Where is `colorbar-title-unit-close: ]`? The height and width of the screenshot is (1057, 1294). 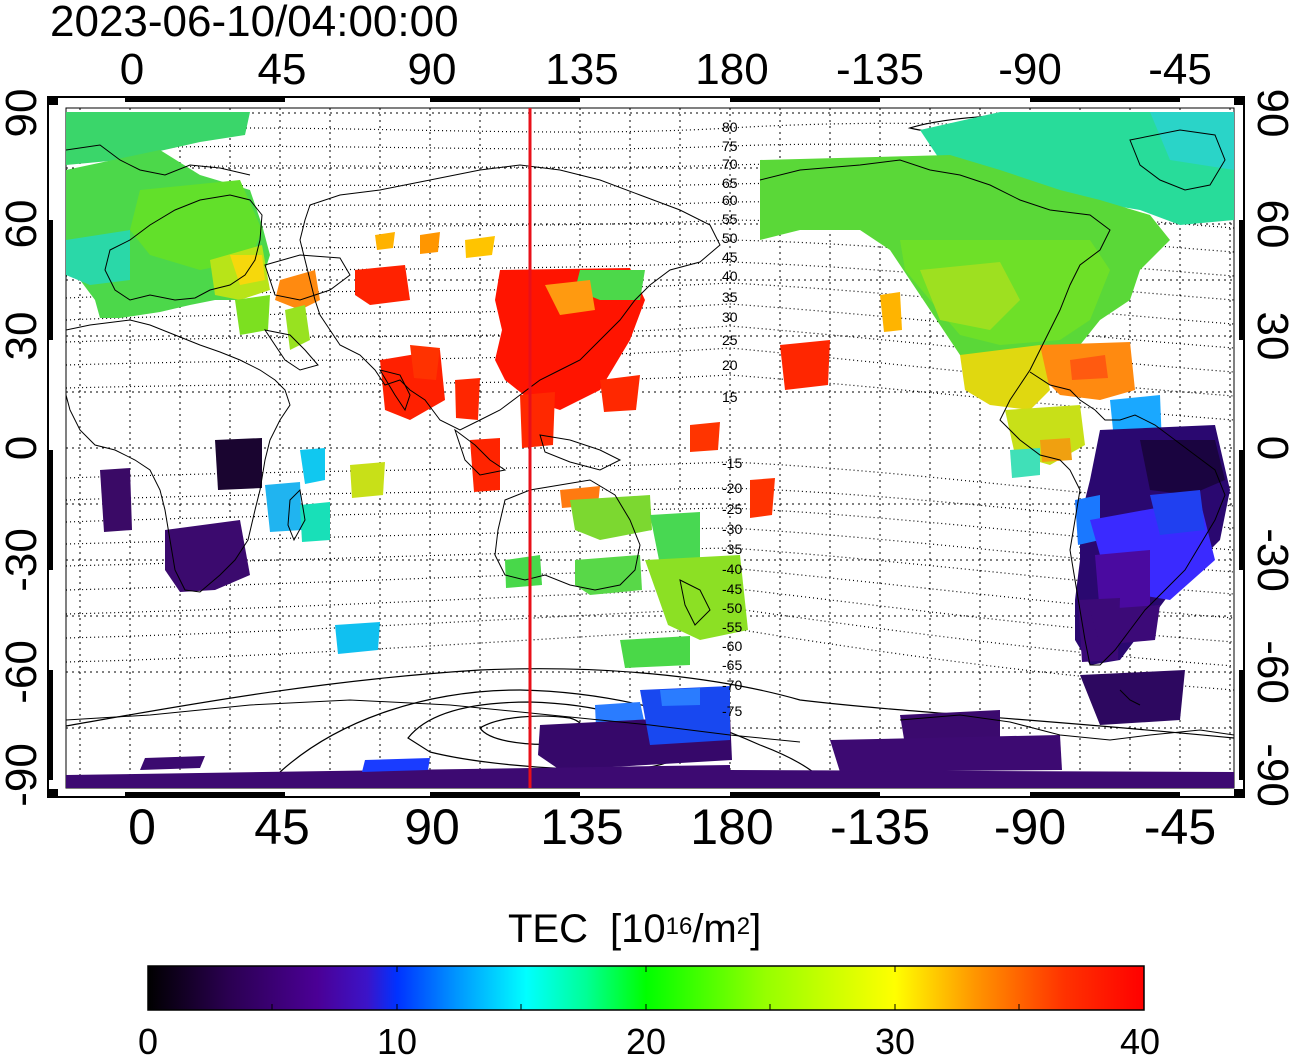 colorbar-title-unit-close: ] is located at coordinates (756, 929).